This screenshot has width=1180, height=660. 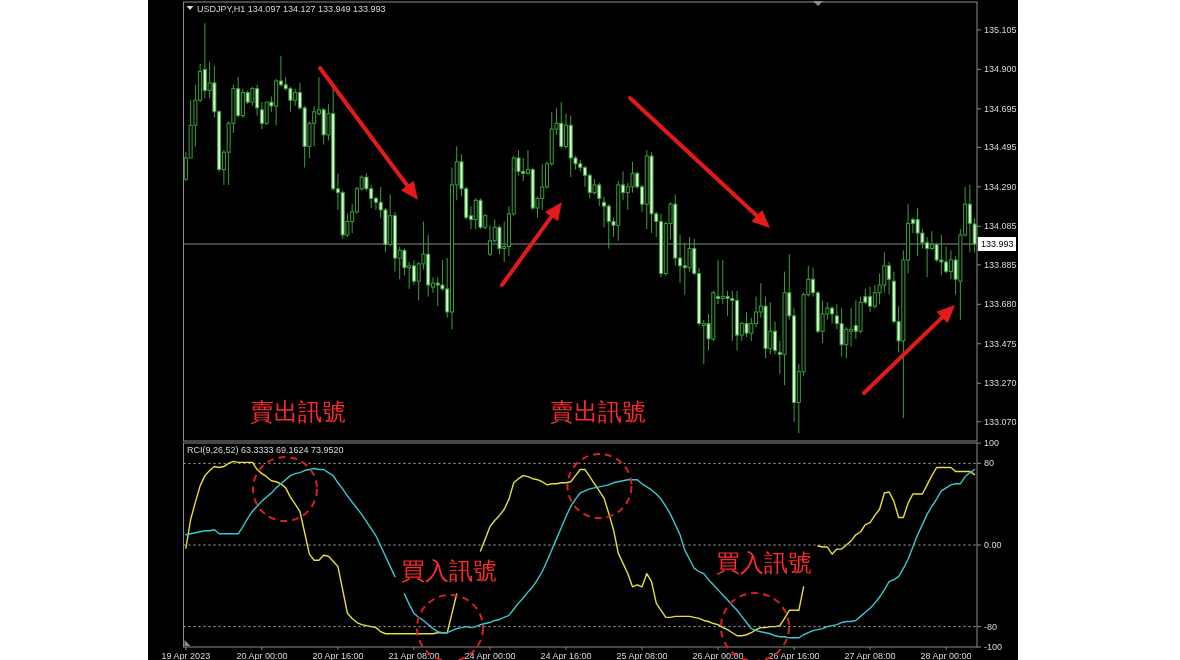 I want to click on y-tick-label: 134.695, so click(x=1000, y=108).